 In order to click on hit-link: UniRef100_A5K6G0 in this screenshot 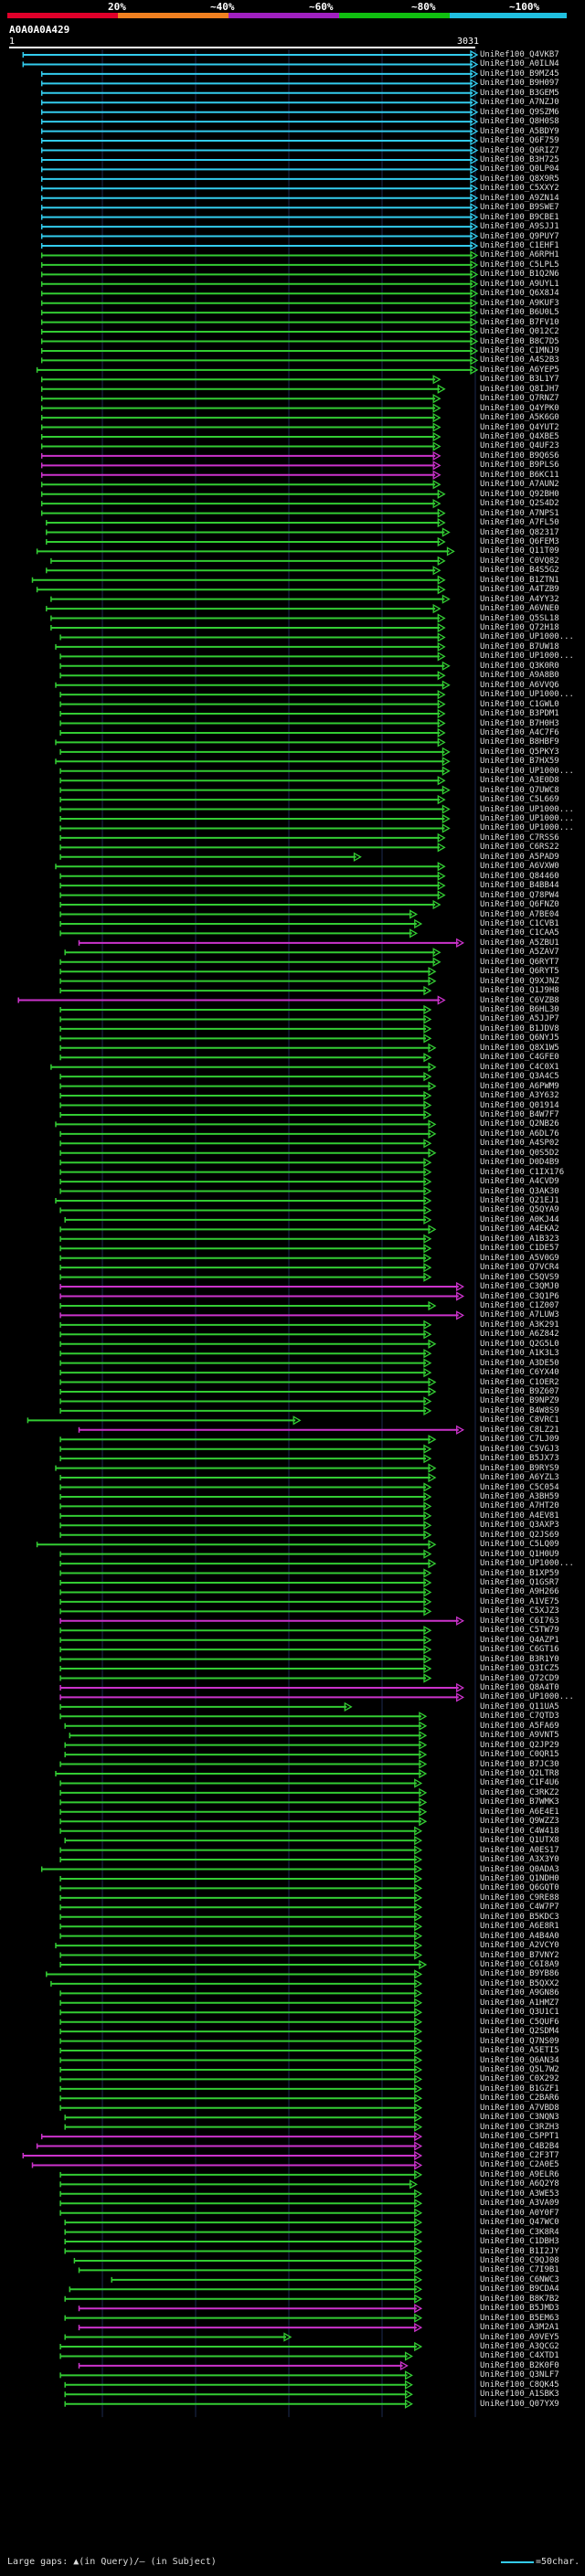, I will do `click(519, 418)`.